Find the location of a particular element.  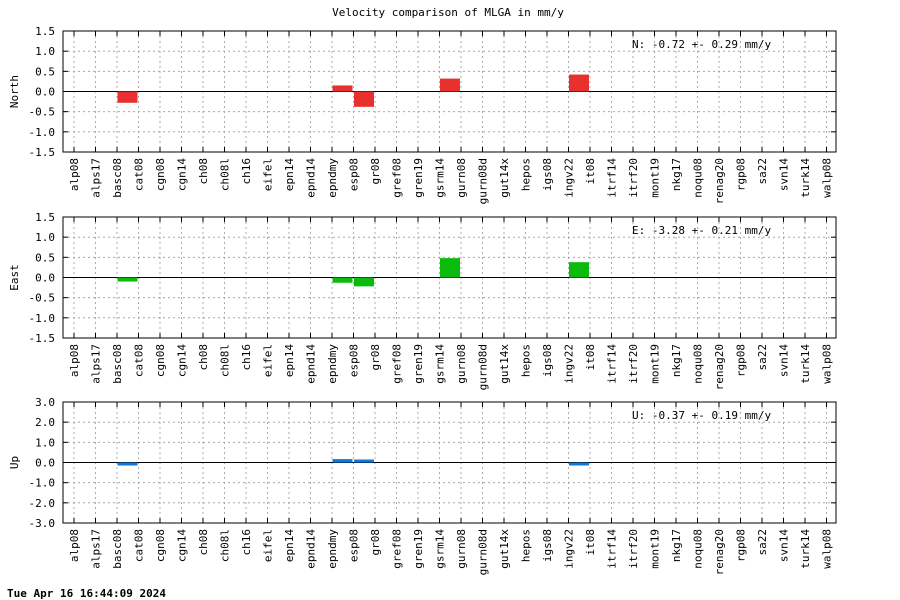

x-tick-label: cgn08 is located at coordinates (160, 545).